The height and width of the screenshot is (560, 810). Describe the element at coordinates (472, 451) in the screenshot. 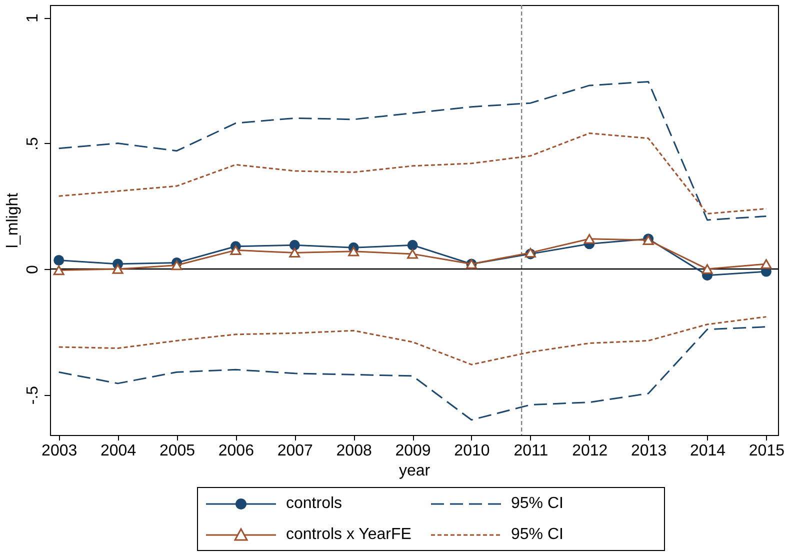

I see `x-tick-label: 2010` at that location.